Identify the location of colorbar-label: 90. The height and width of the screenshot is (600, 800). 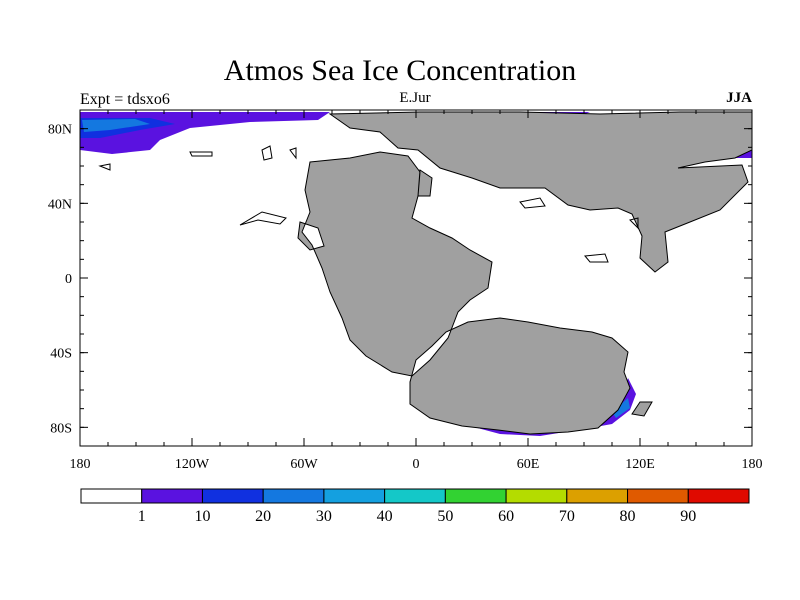
(688, 516).